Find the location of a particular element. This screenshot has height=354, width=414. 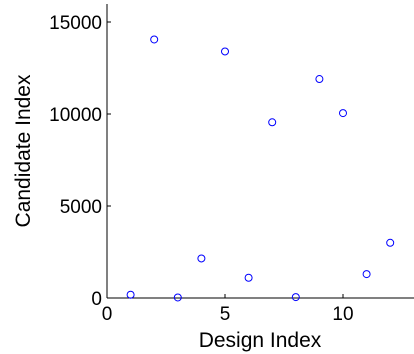

x-tick-label: 10 is located at coordinates (342, 314).